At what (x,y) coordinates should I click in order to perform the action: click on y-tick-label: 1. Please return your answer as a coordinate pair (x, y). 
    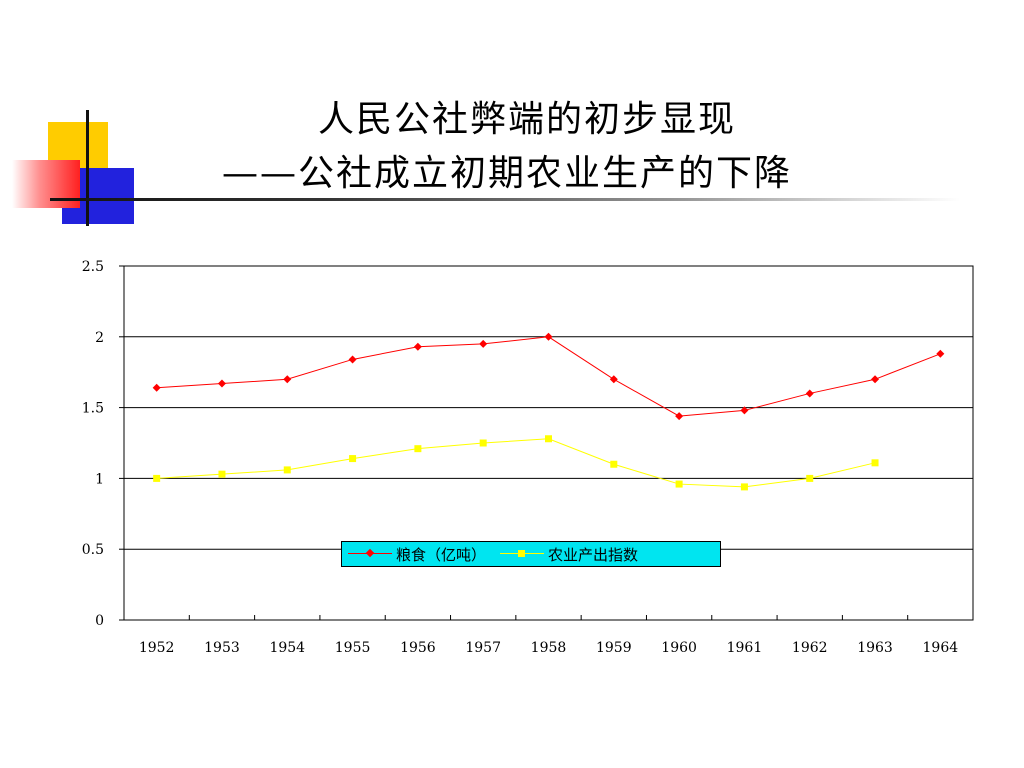
    Looking at the image, I should click on (99, 479).